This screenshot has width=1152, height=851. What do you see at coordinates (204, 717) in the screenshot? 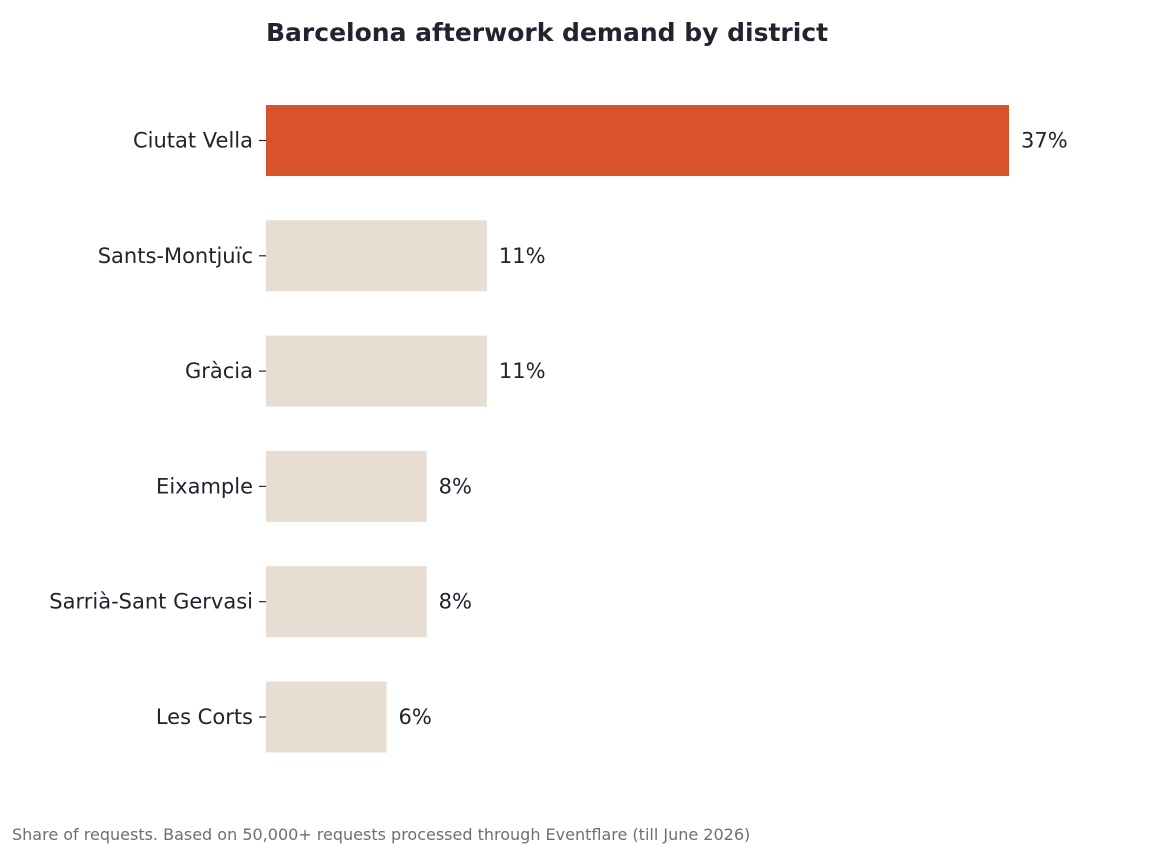
I see `category-label-5: Les Corts` at bounding box center [204, 717].